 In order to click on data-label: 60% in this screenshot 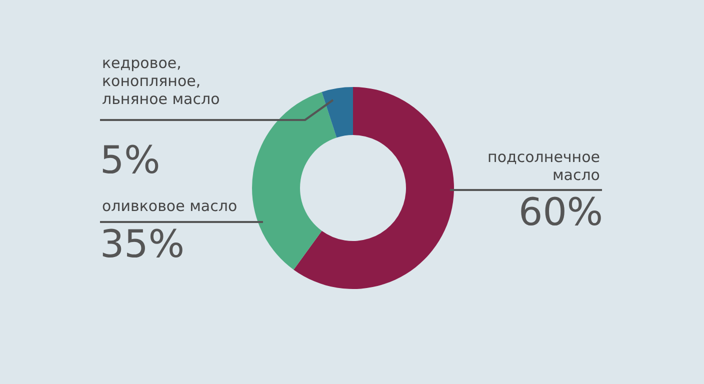, I will do `click(560, 212)`.